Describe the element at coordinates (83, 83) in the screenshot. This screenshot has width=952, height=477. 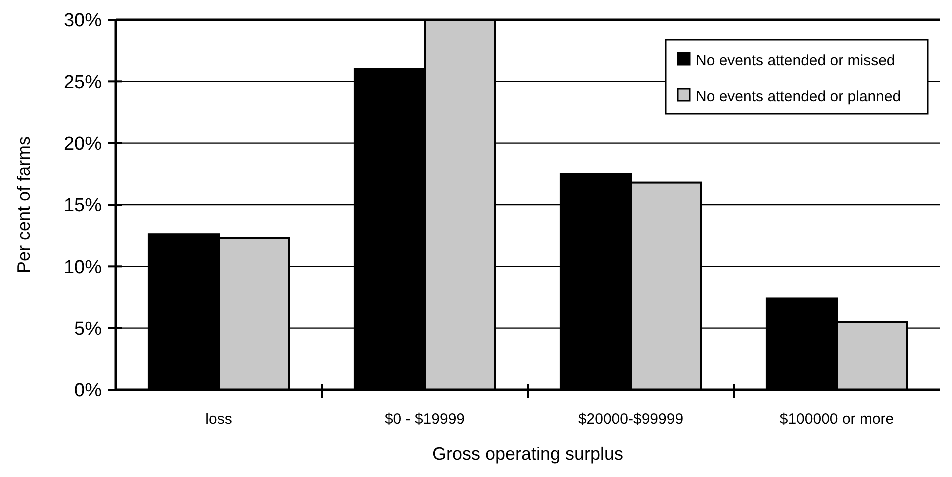
I see `y-tick-label: 25%` at that location.